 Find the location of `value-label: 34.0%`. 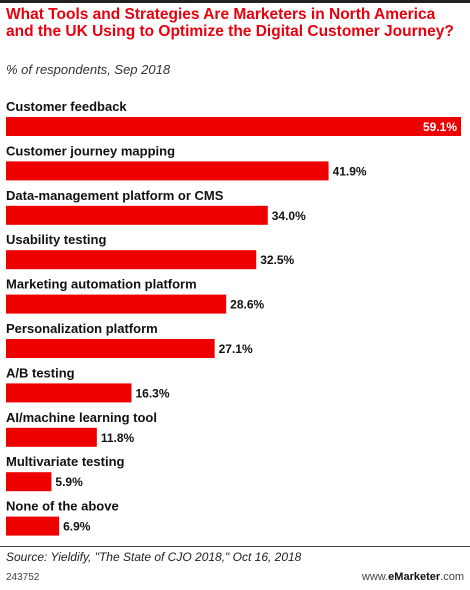

value-label: 34.0% is located at coordinates (289, 216).